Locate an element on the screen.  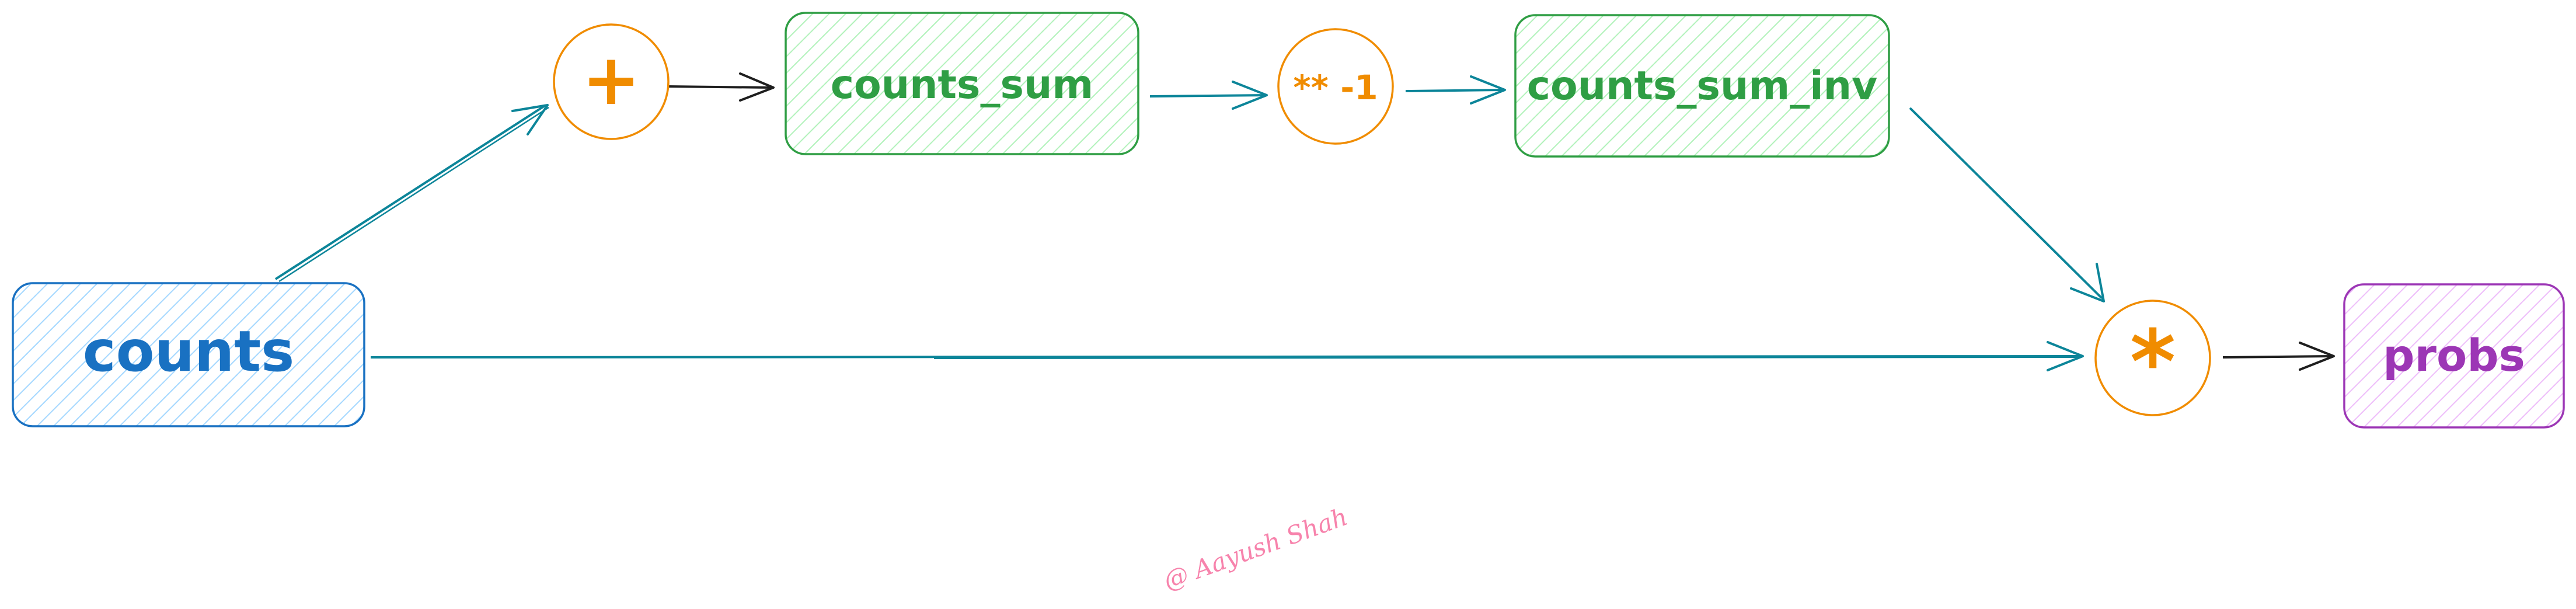
node-counts-sum: counts_sum is located at coordinates (962, 83).